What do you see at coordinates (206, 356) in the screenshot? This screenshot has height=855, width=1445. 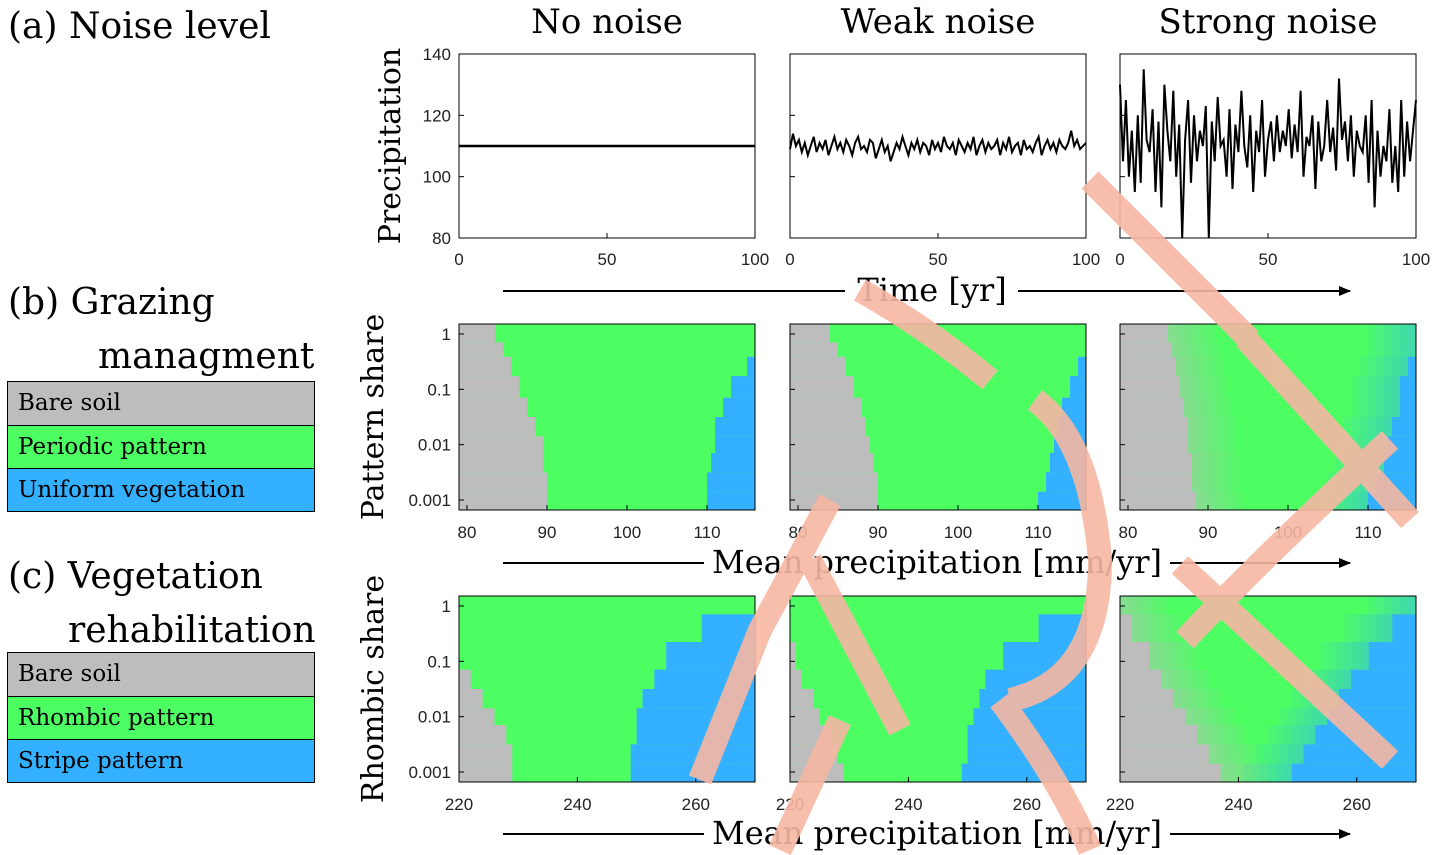 I see `panel-b-label-line2: managment` at bounding box center [206, 356].